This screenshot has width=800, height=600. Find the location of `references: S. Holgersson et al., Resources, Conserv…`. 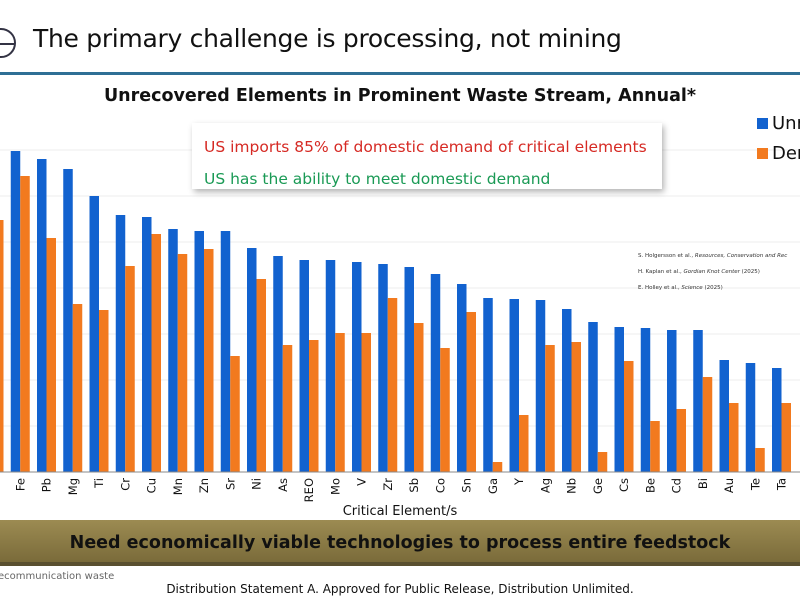

references: S. Holgersson et al., Resources, Conserv… is located at coordinates (712, 272).